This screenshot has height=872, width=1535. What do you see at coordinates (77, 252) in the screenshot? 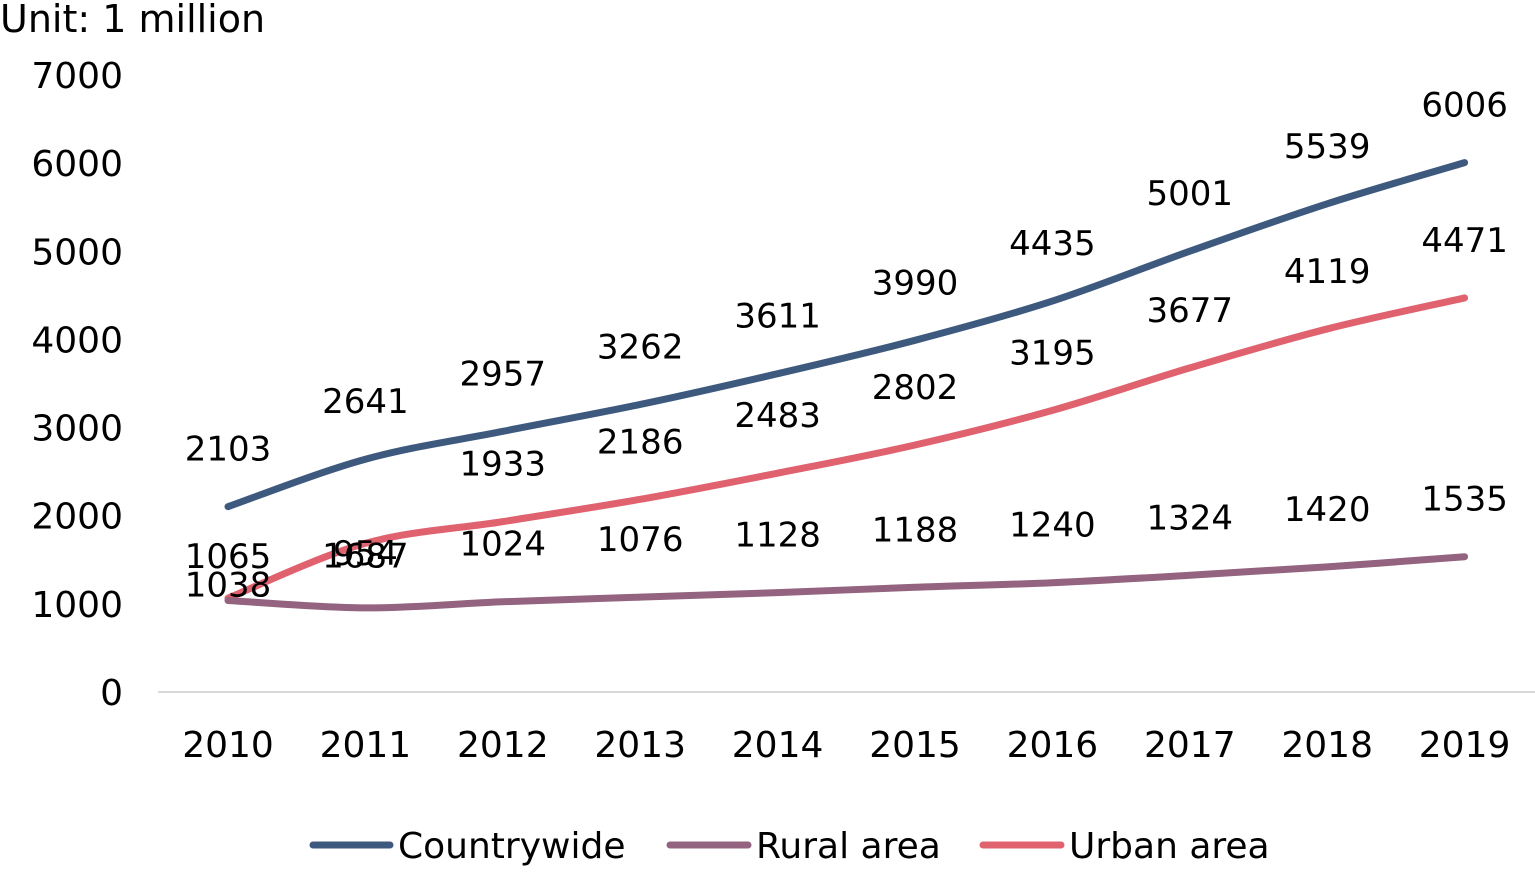
I see `y-tick-label: 5000` at bounding box center [77, 252].